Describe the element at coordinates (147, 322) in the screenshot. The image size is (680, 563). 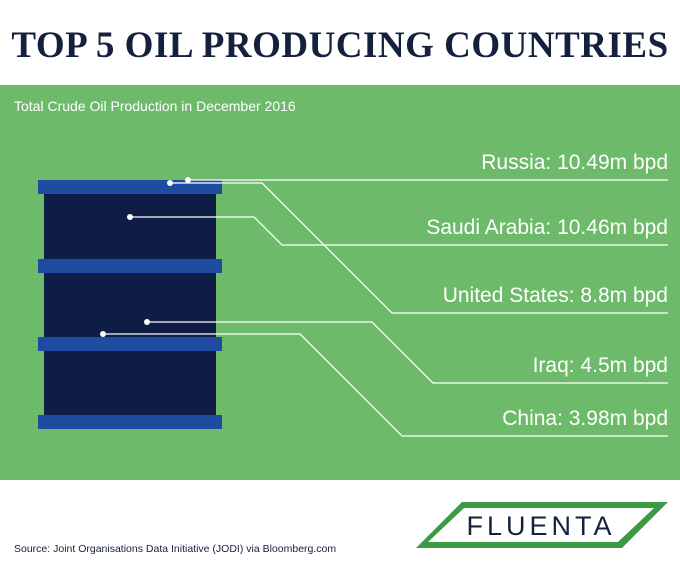
I see `leader-dot-iraq` at that location.